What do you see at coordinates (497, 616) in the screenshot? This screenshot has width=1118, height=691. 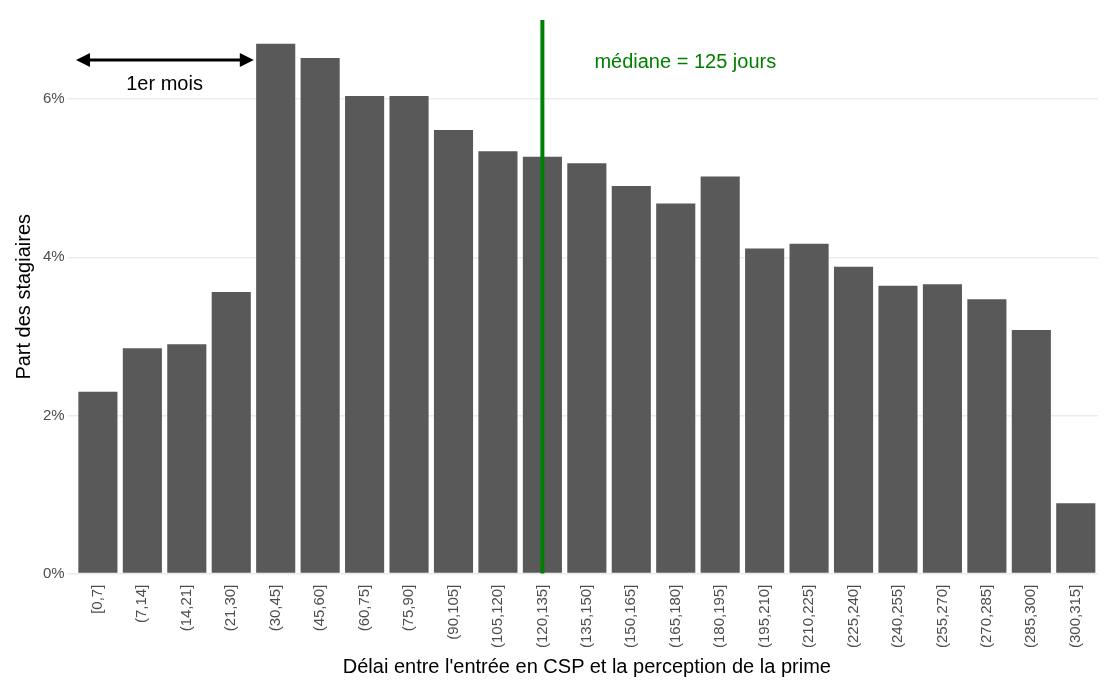 I see `x-tick-label: (105,120]` at bounding box center [497, 616].